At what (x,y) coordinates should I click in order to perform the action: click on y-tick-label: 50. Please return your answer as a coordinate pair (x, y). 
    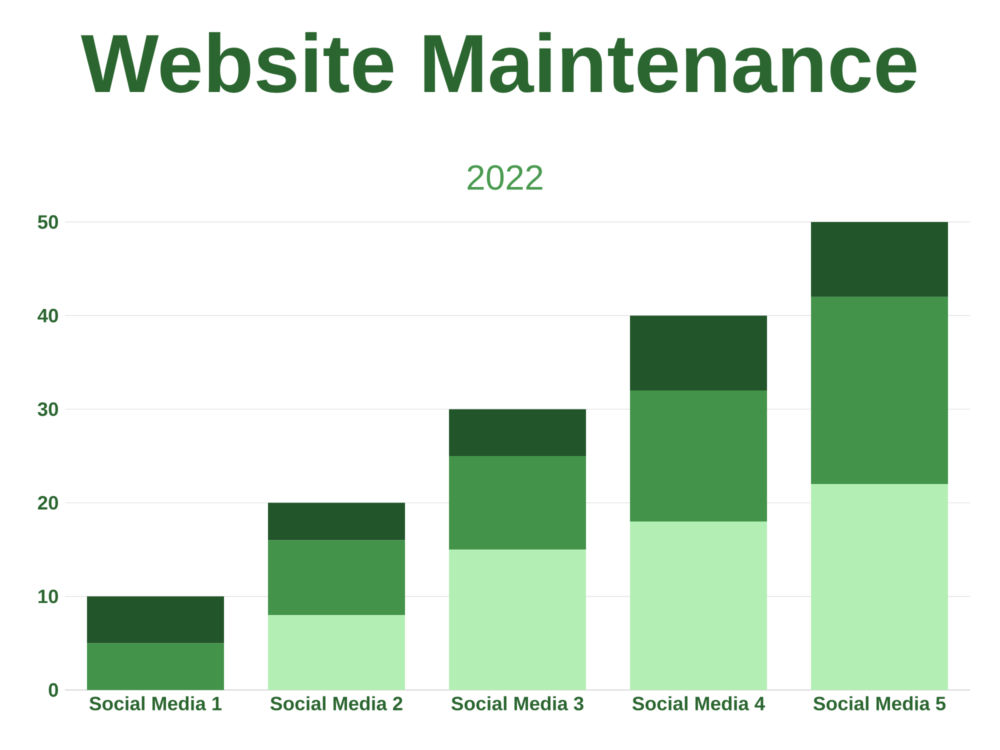
    Looking at the image, I should click on (48, 222).